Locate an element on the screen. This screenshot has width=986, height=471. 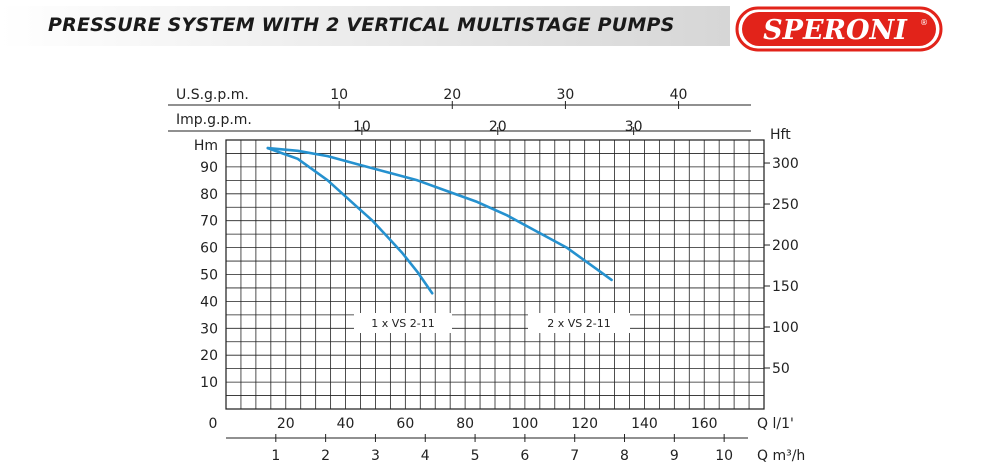
m3h-tick-label: 10 is located at coordinates (724, 456).